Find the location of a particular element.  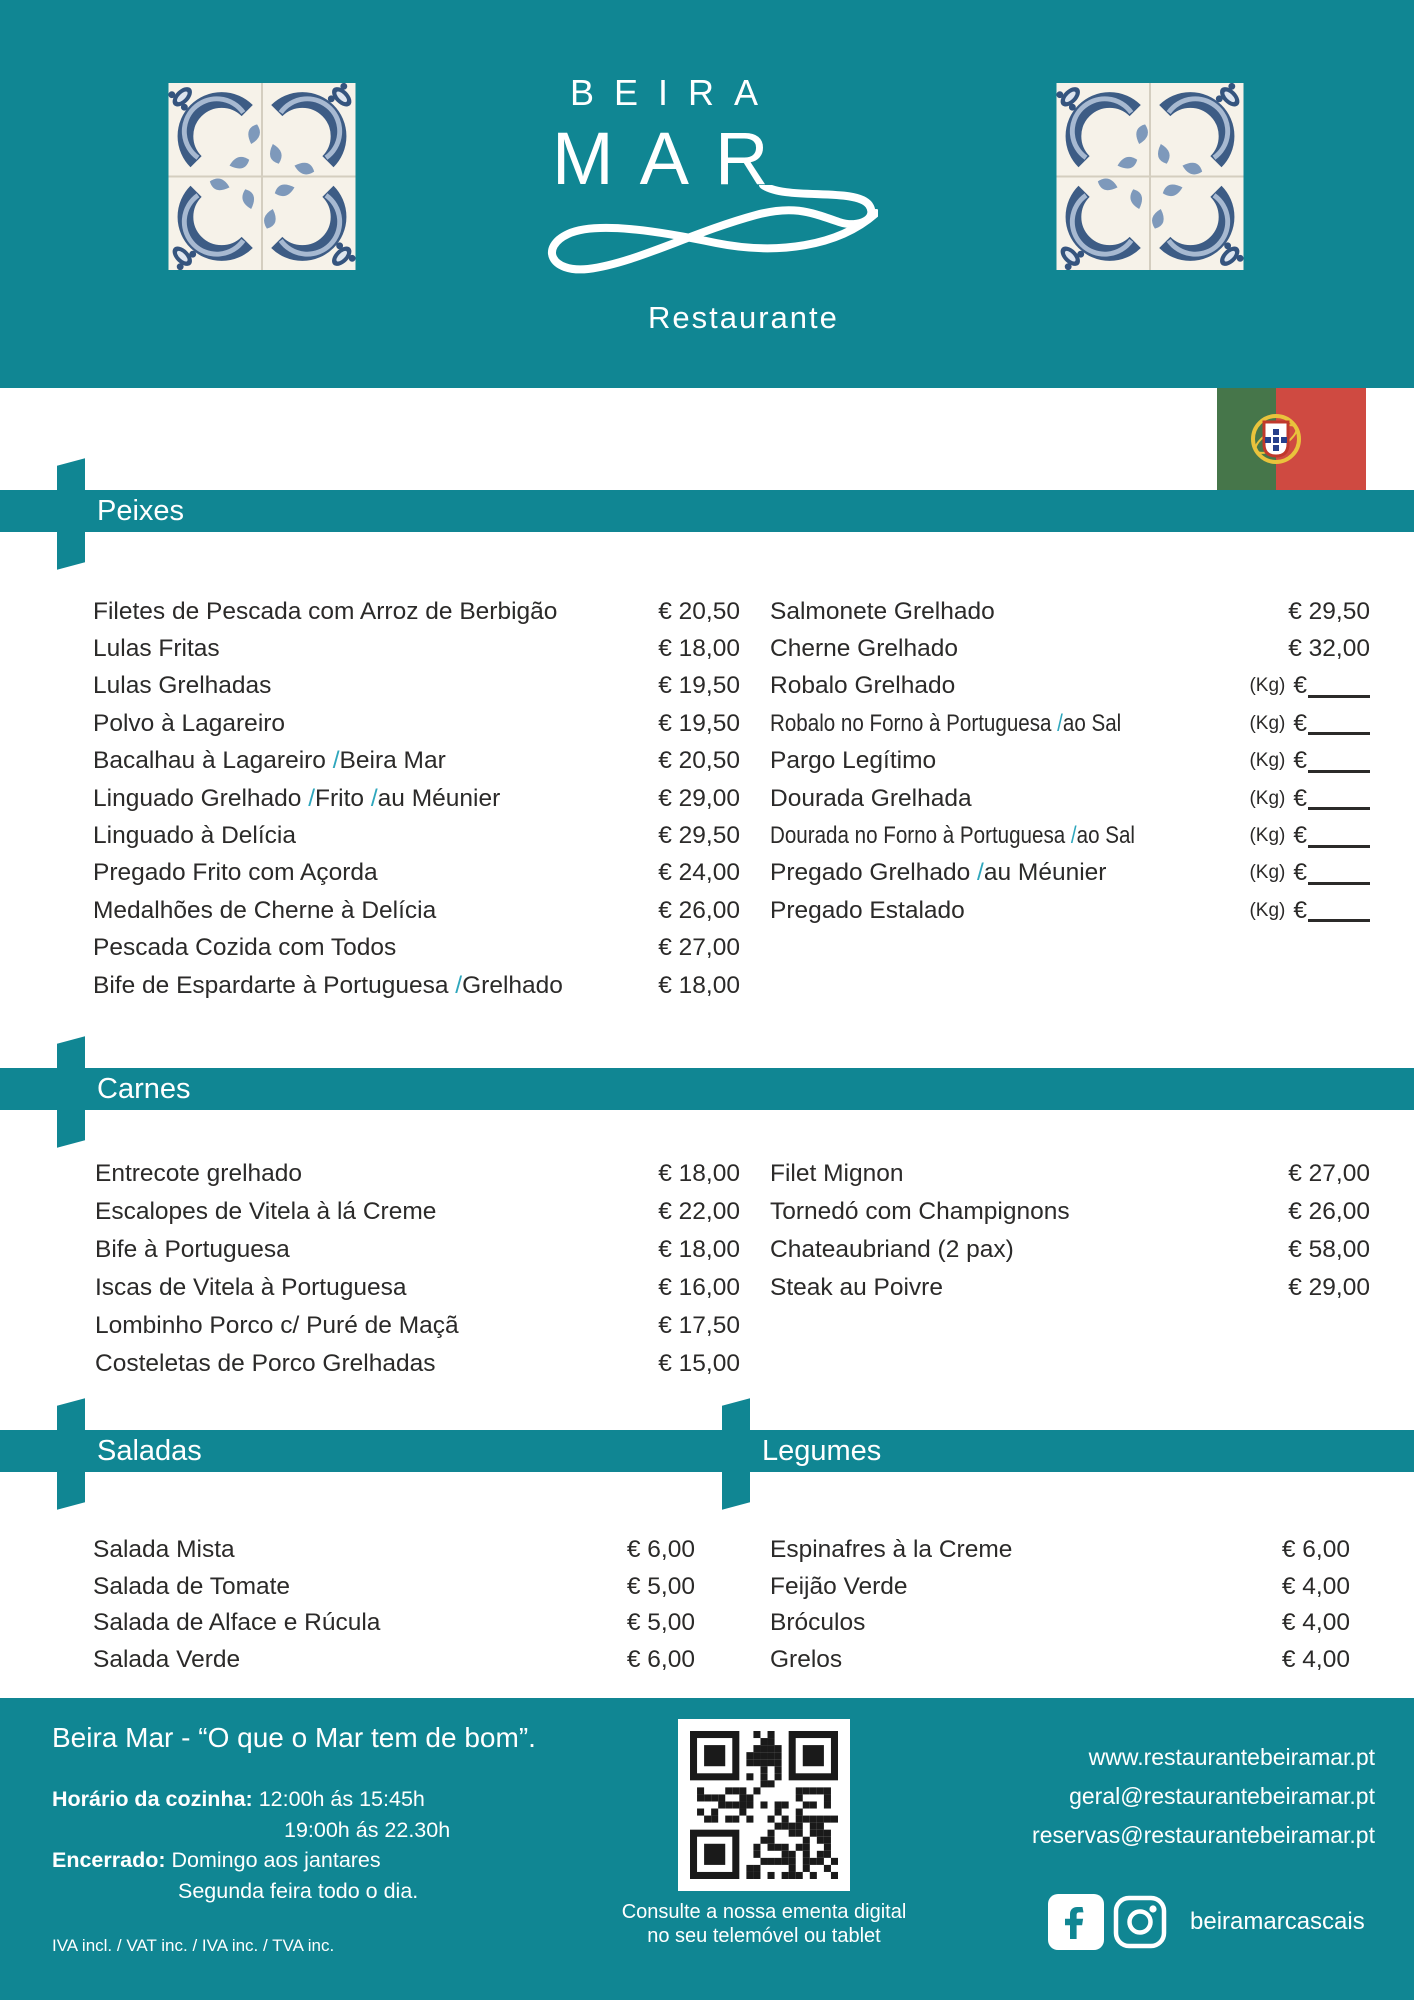

menu-item-row: Escalopes de Vitela à lá Creme € 22,00 is located at coordinates (417, 1212).